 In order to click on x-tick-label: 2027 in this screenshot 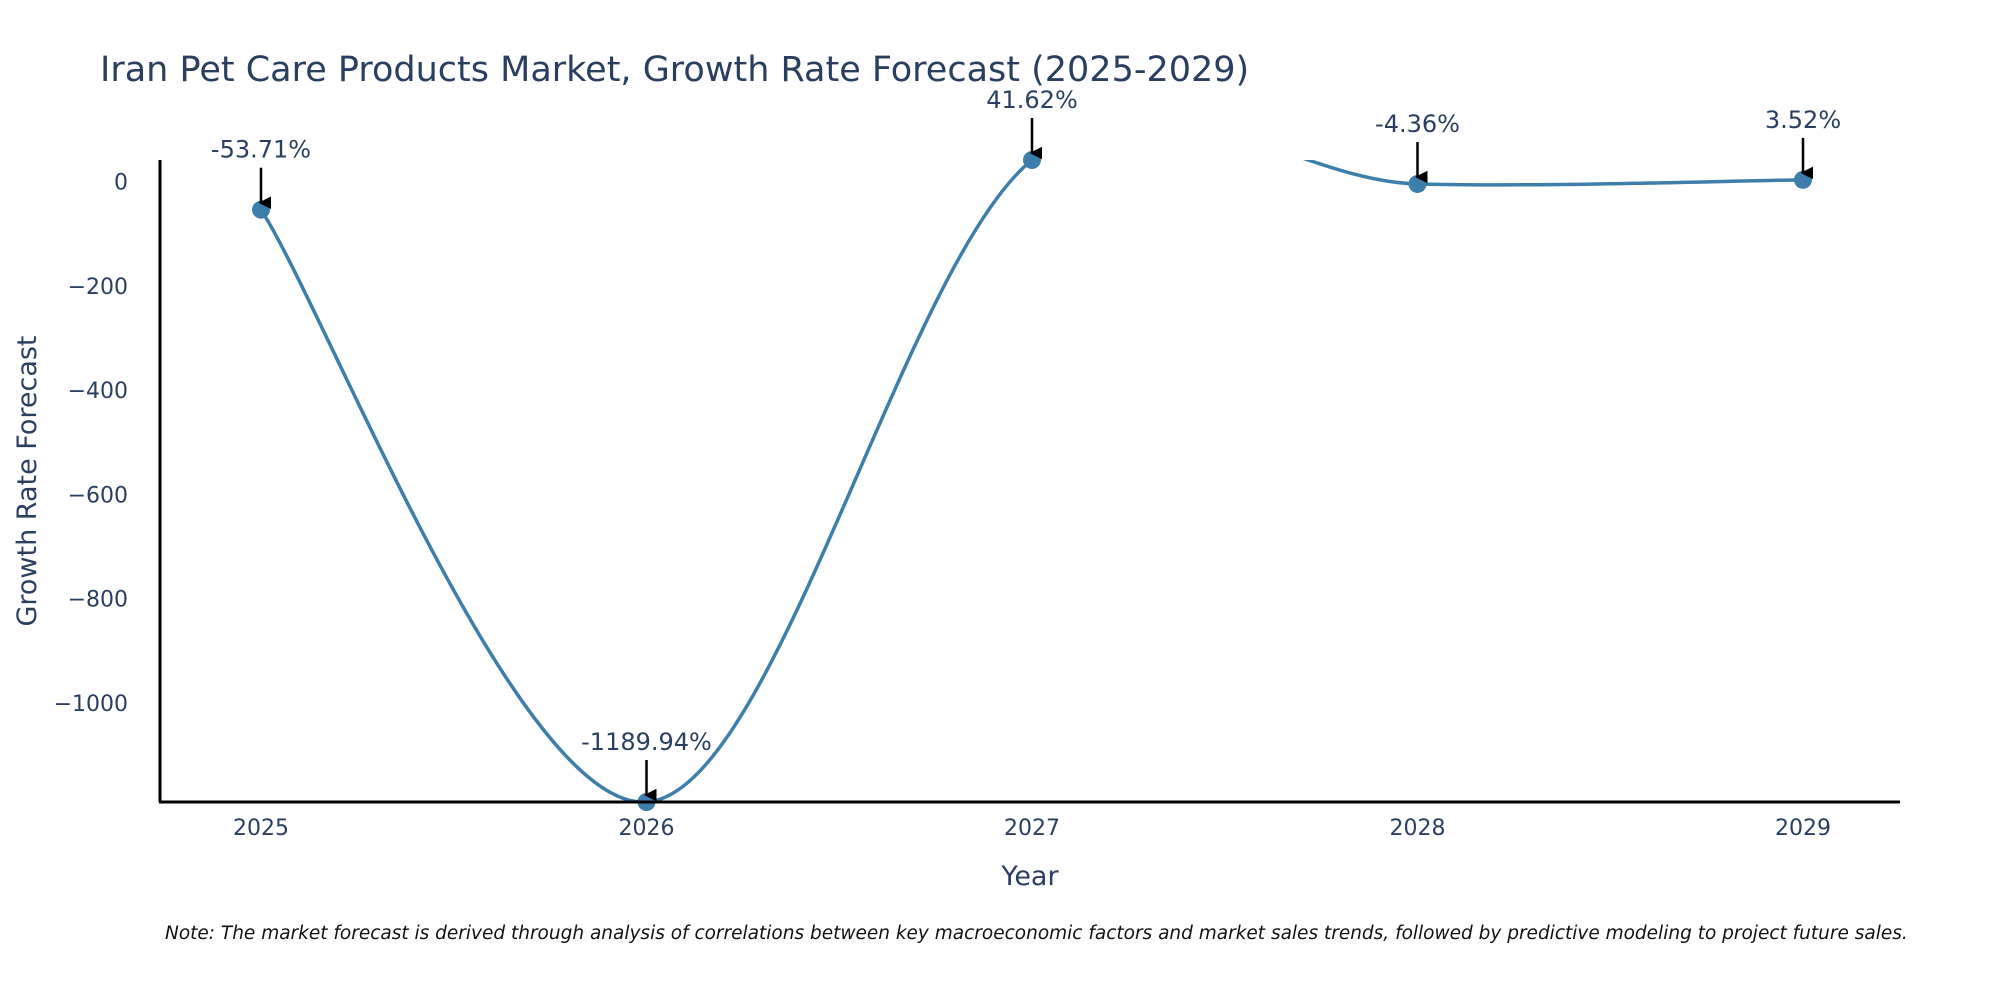, I will do `click(1032, 828)`.